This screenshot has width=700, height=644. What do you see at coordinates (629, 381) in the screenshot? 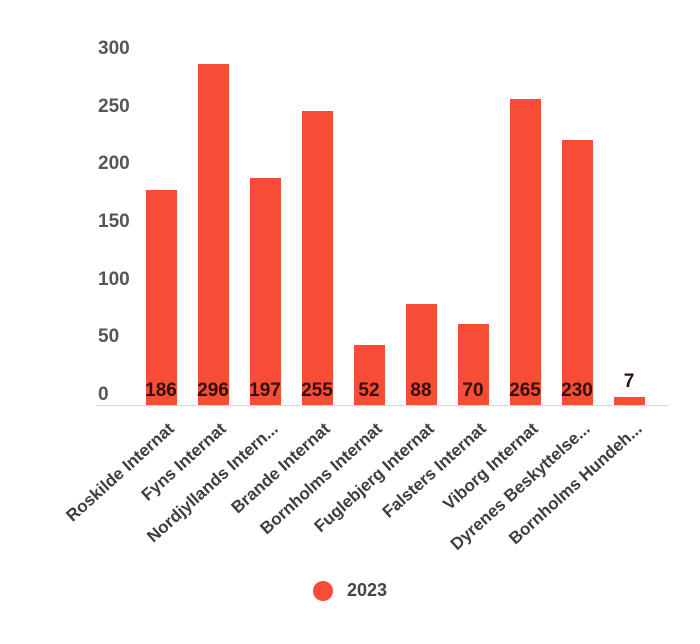
I see `bar-value-label: 7` at bounding box center [629, 381].